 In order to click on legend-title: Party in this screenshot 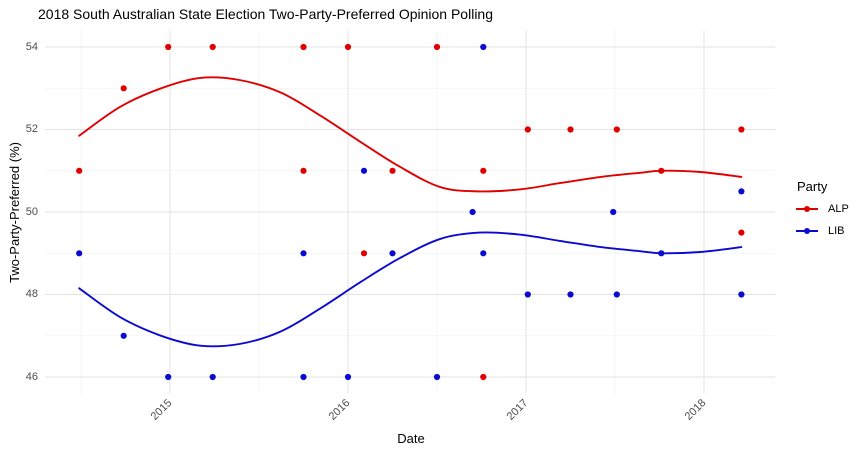, I will do `click(812, 186)`.